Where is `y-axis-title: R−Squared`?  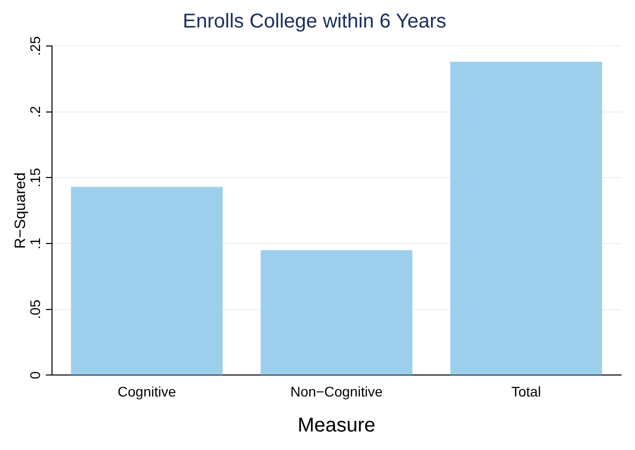
y-axis-title: R−Squared is located at coordinates (21, 210).